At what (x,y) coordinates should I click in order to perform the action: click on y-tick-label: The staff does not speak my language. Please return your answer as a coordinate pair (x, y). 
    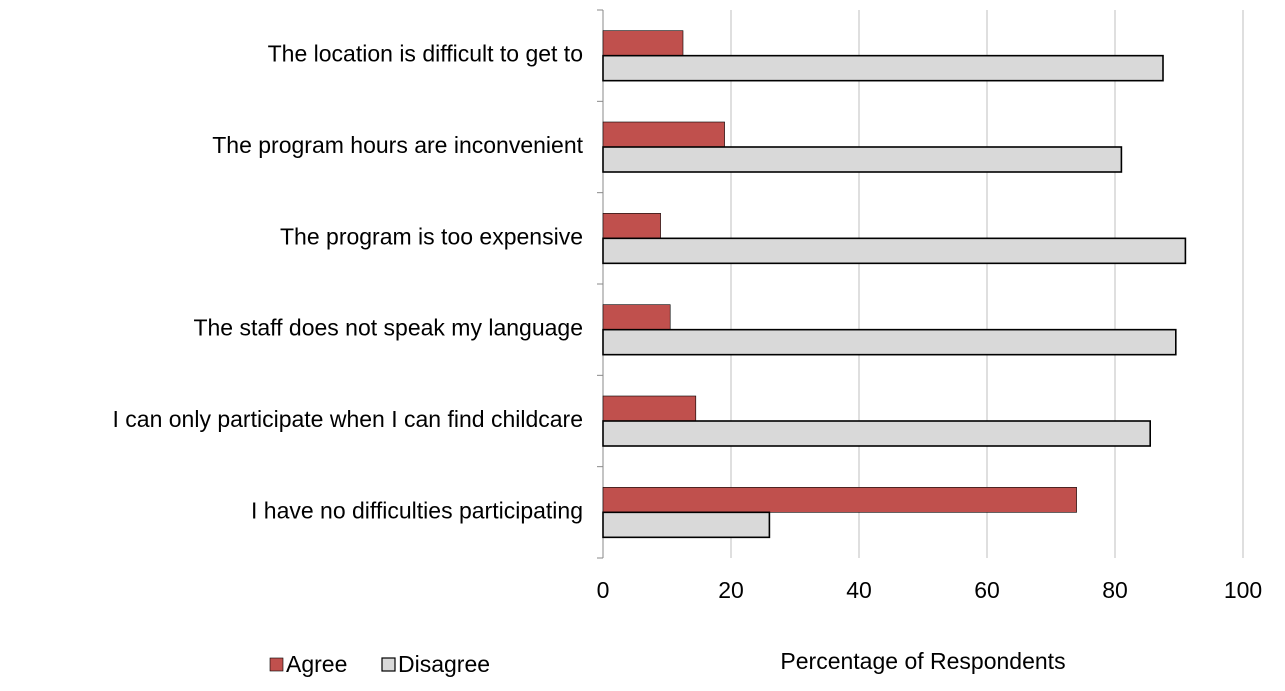
    Looking at the image, I should click on (388, 328).